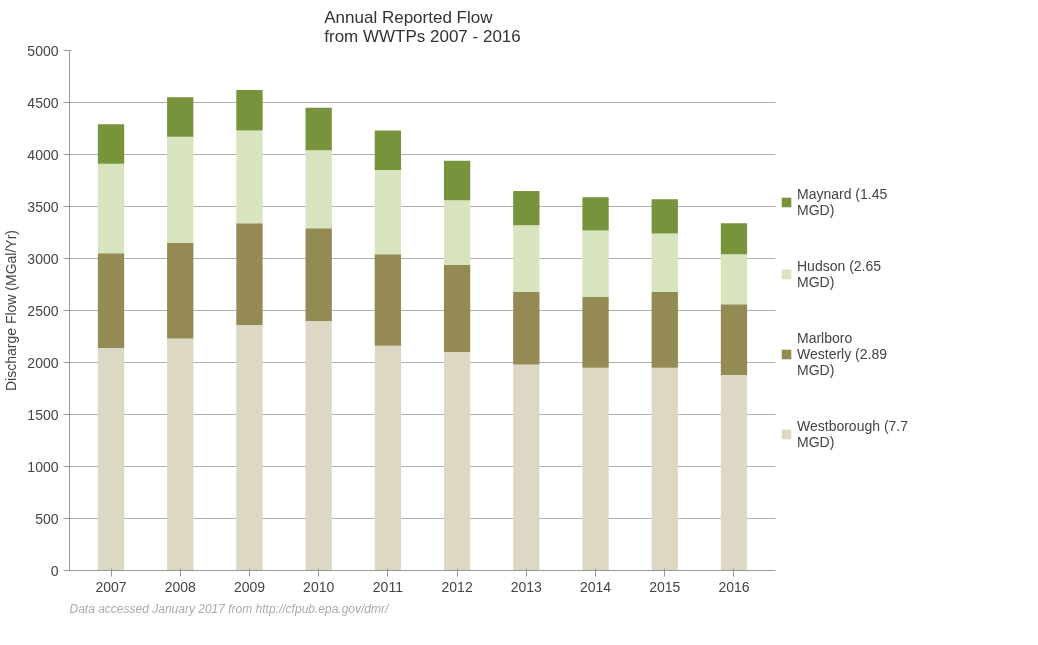  Describe the element at coordinates (842, 354) in the screenshot. I see `legend-label: Marlboro Westerly (2.89 MGD)` at that location.